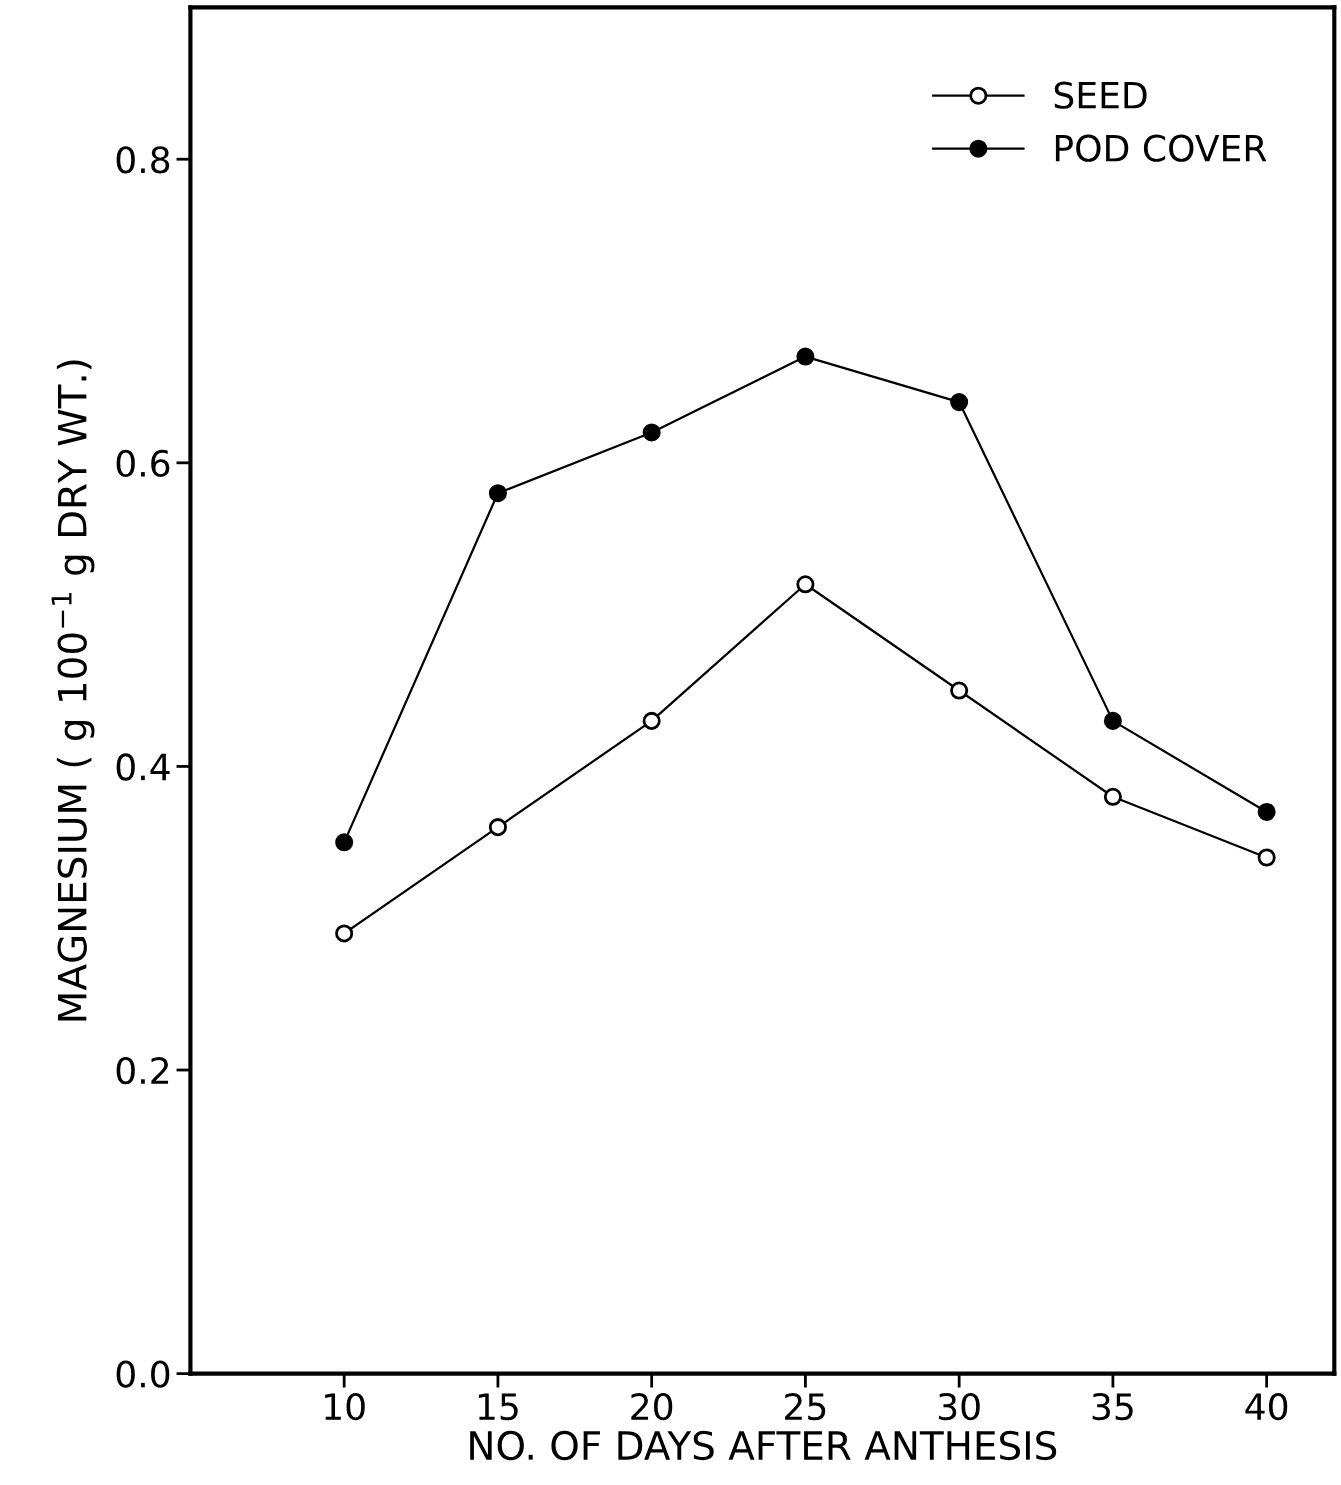 The width and height of the screenshot is (1341, 1485). What do you see at coordinates (1266, 1407) in the screenshot?
I see `x-tick-label: 40` at bounding box center [1266, 1407].